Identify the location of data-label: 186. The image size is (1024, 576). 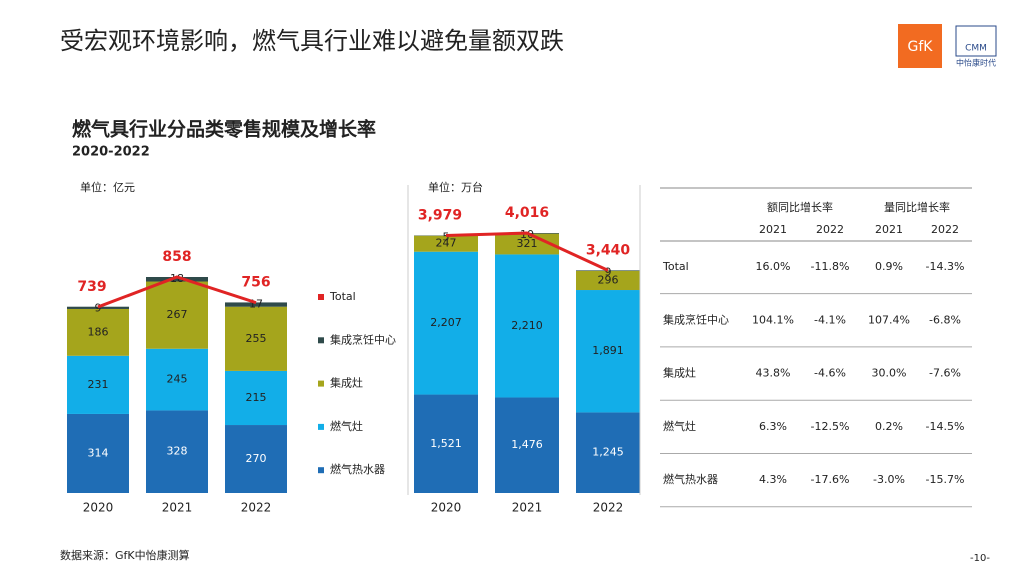
(98, 331).